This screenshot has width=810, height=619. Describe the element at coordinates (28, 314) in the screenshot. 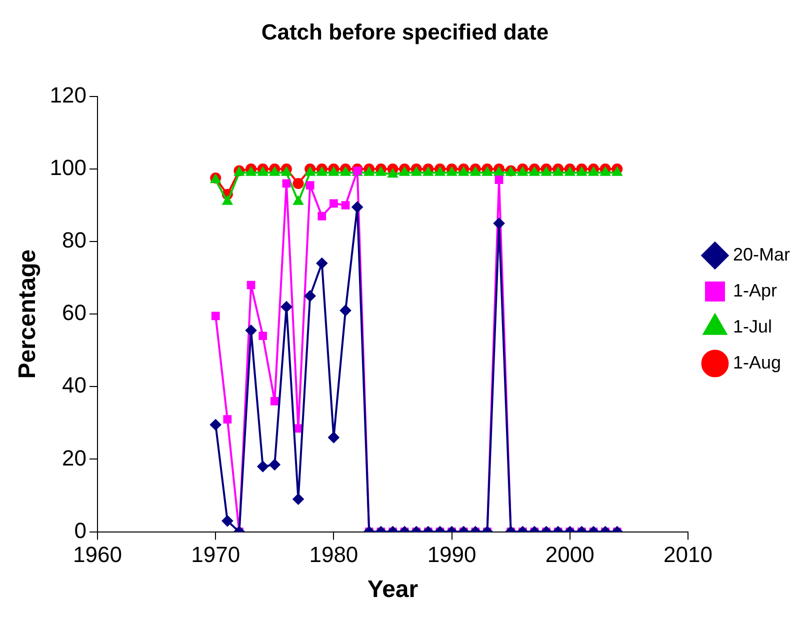

I see `y-axis-title: Percentage` at that location.